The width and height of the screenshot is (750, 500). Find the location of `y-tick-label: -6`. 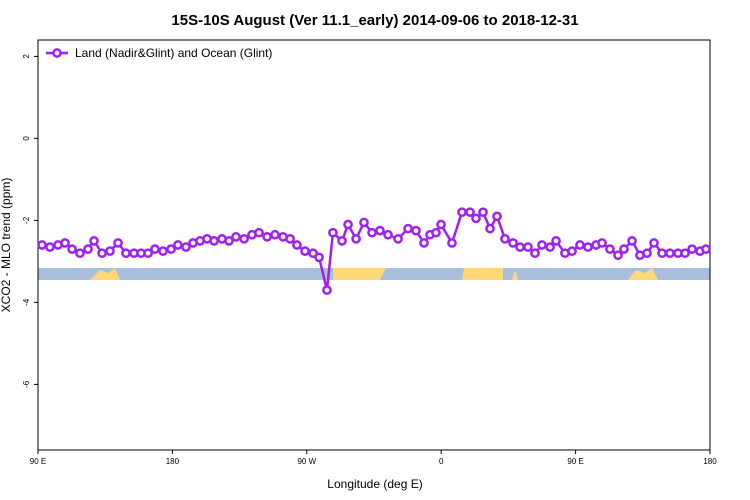

y-tick-label: -6 is located at coordinates (26, 384).